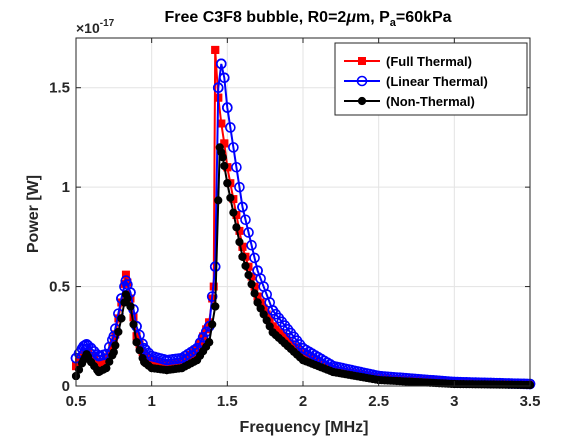 This screenshot has width=584, height=438. I want to click on y-tick-label: 1.5, so click(59, 88).